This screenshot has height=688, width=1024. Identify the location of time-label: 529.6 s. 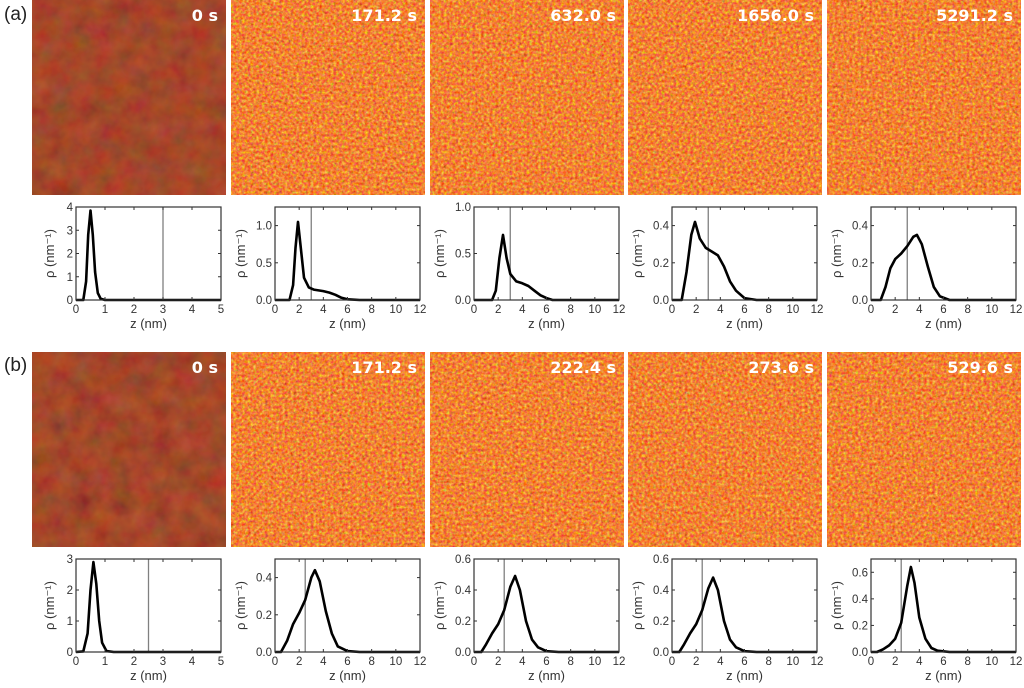
(980, 367).